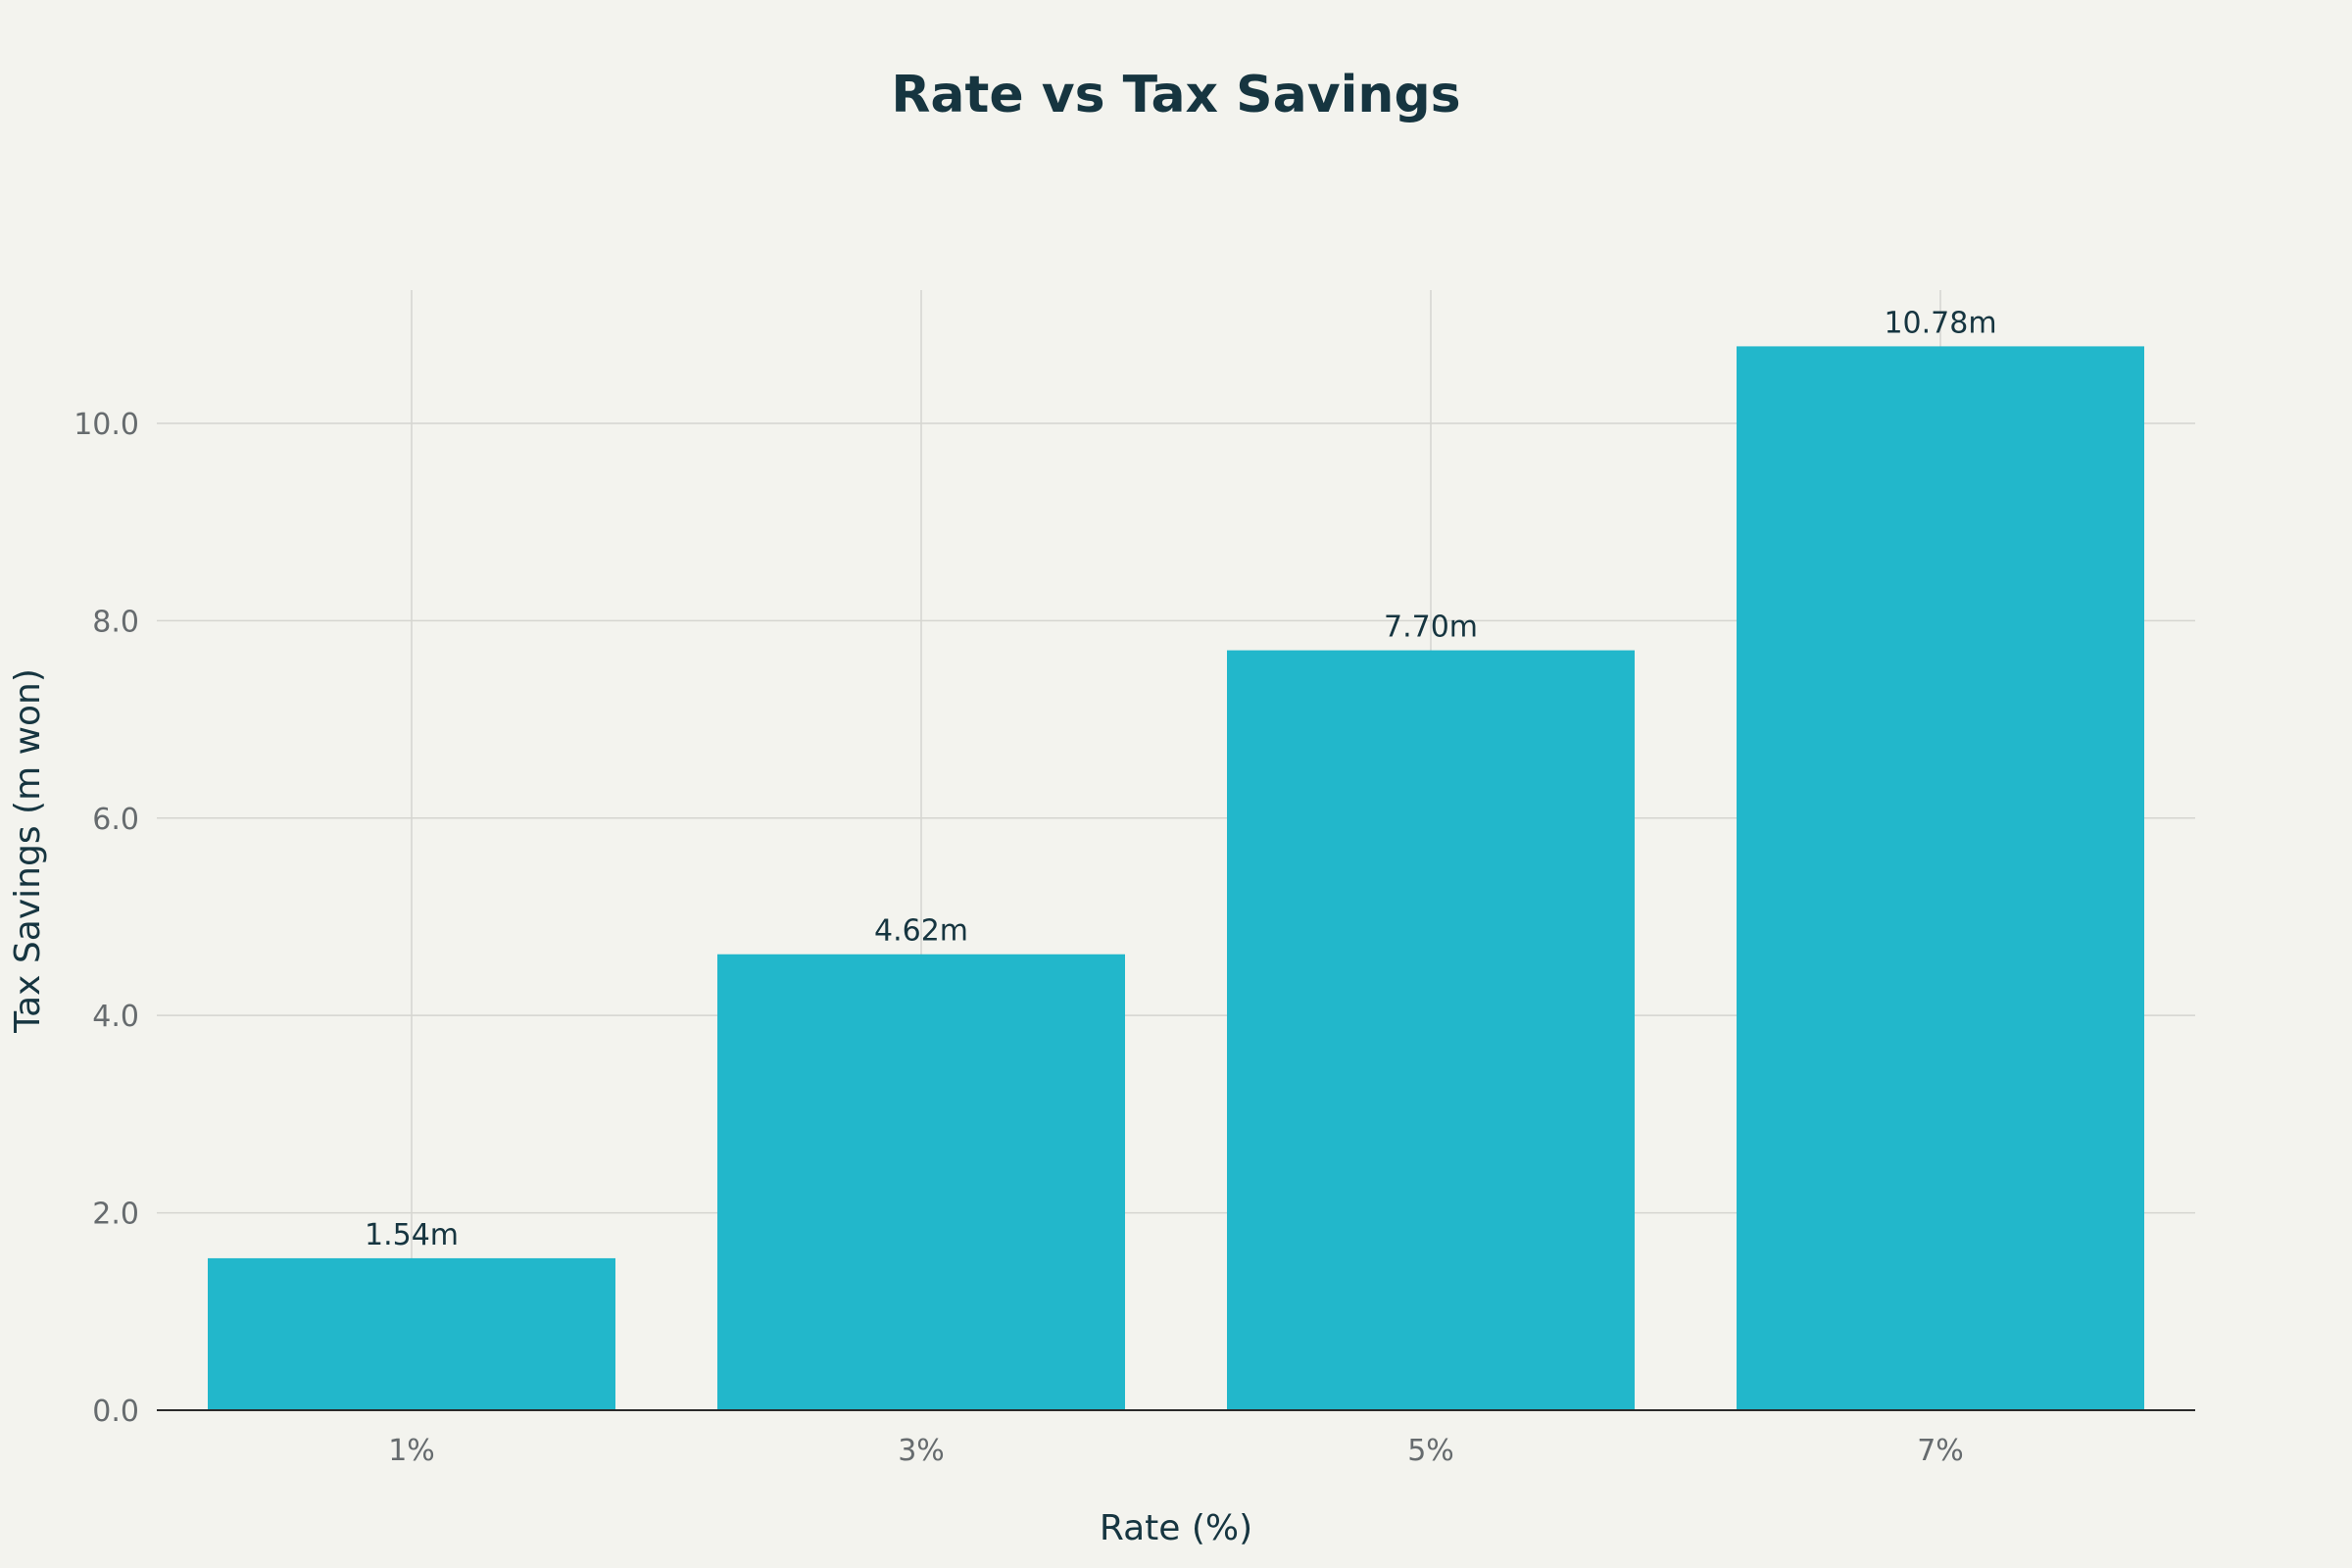  I want to click on x-tick-label: 7%, so click(1940, 1451).